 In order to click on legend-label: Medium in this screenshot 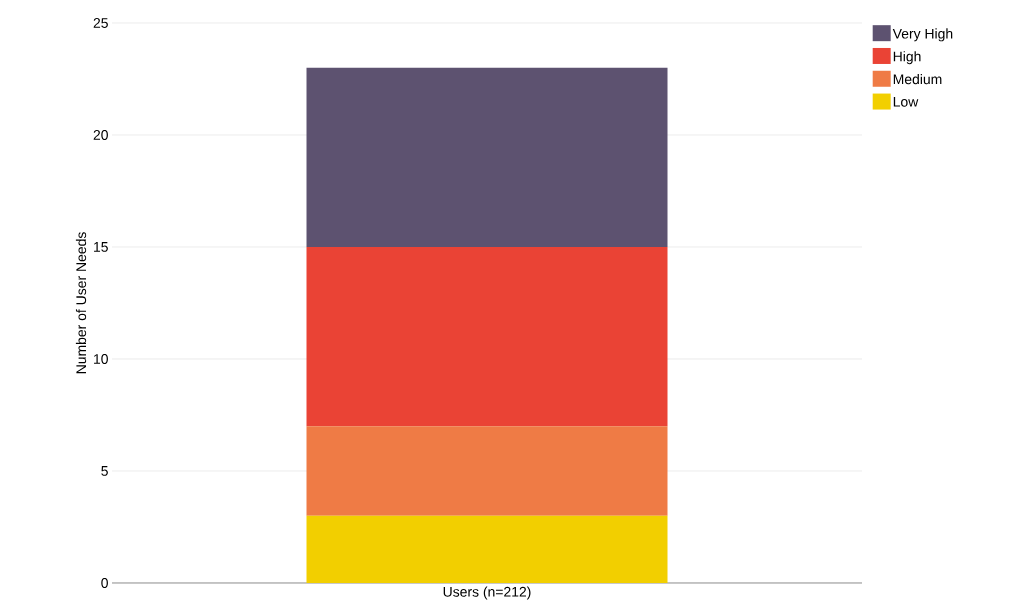, I will do `click(917, 79)`.